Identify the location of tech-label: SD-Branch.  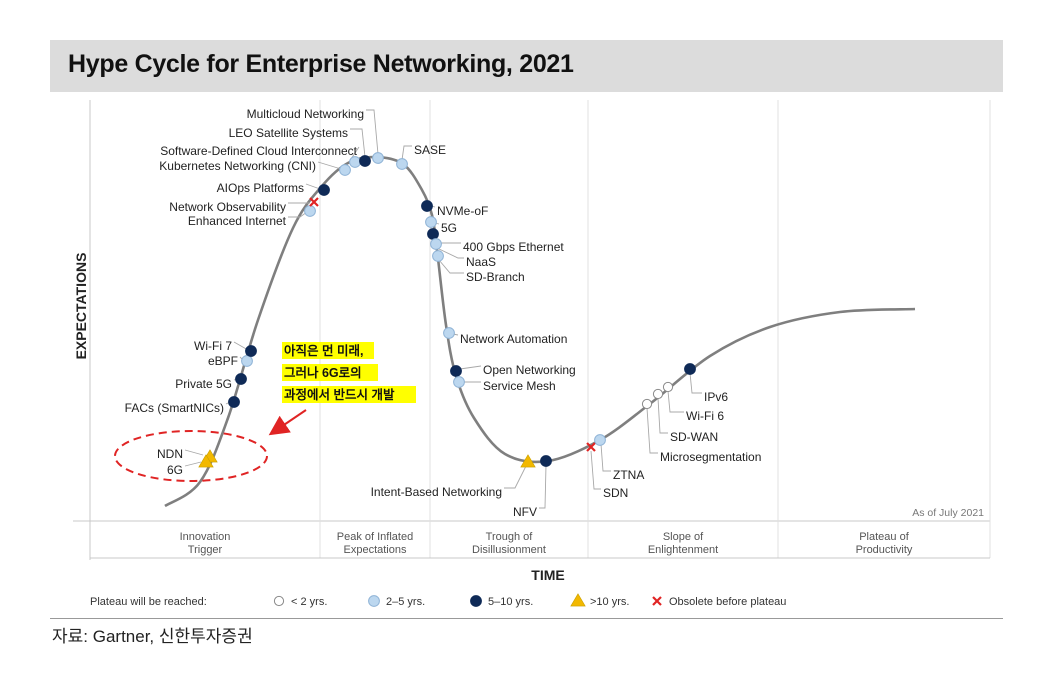
(495, 277).